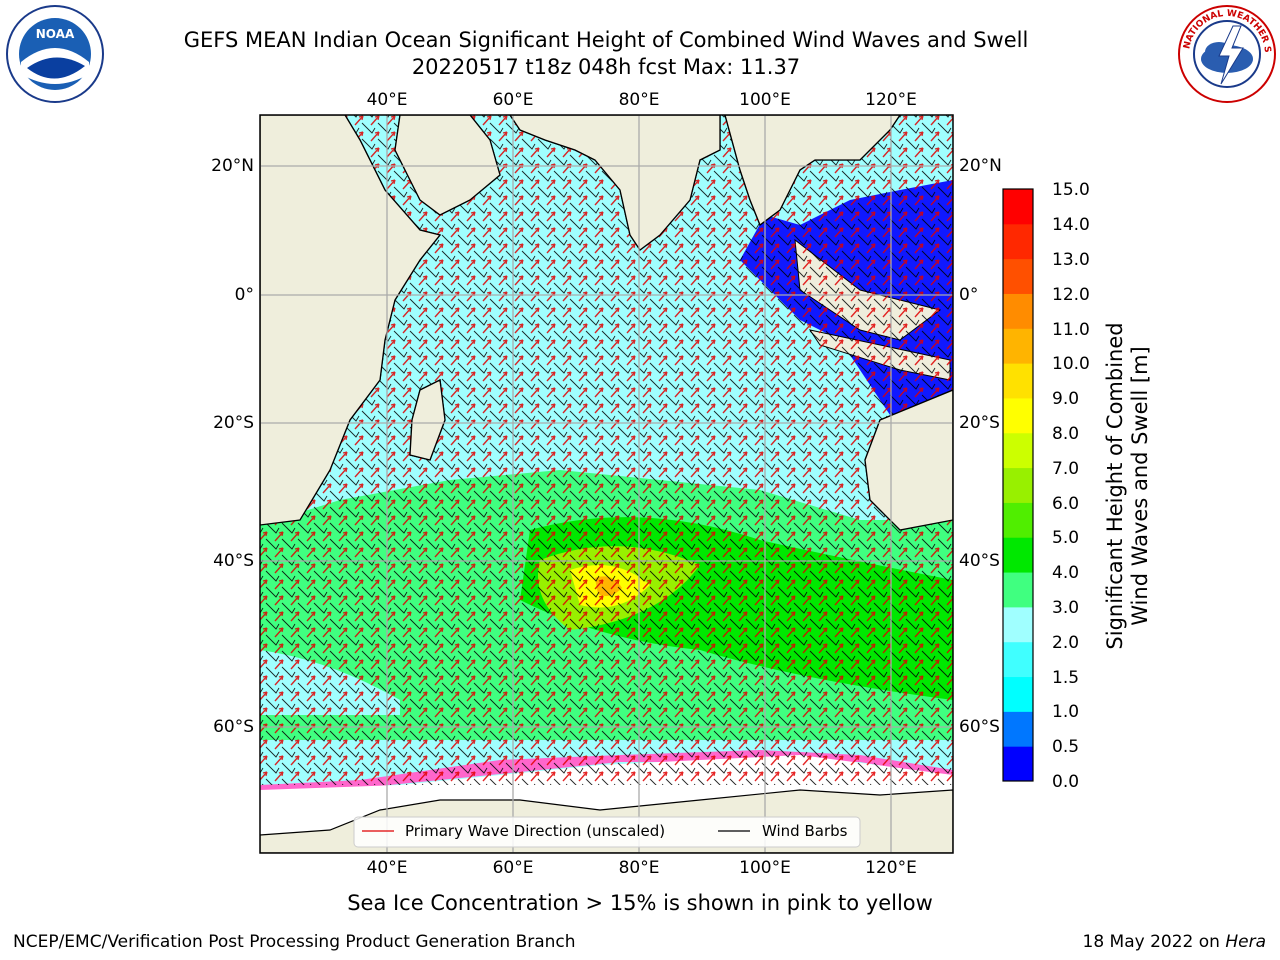 The height and width of the screenshot is (960, 1280). Describe the element at coordinates (979, 423) in the screenshot. I see `lat-tick-right: 20°S` at that location.